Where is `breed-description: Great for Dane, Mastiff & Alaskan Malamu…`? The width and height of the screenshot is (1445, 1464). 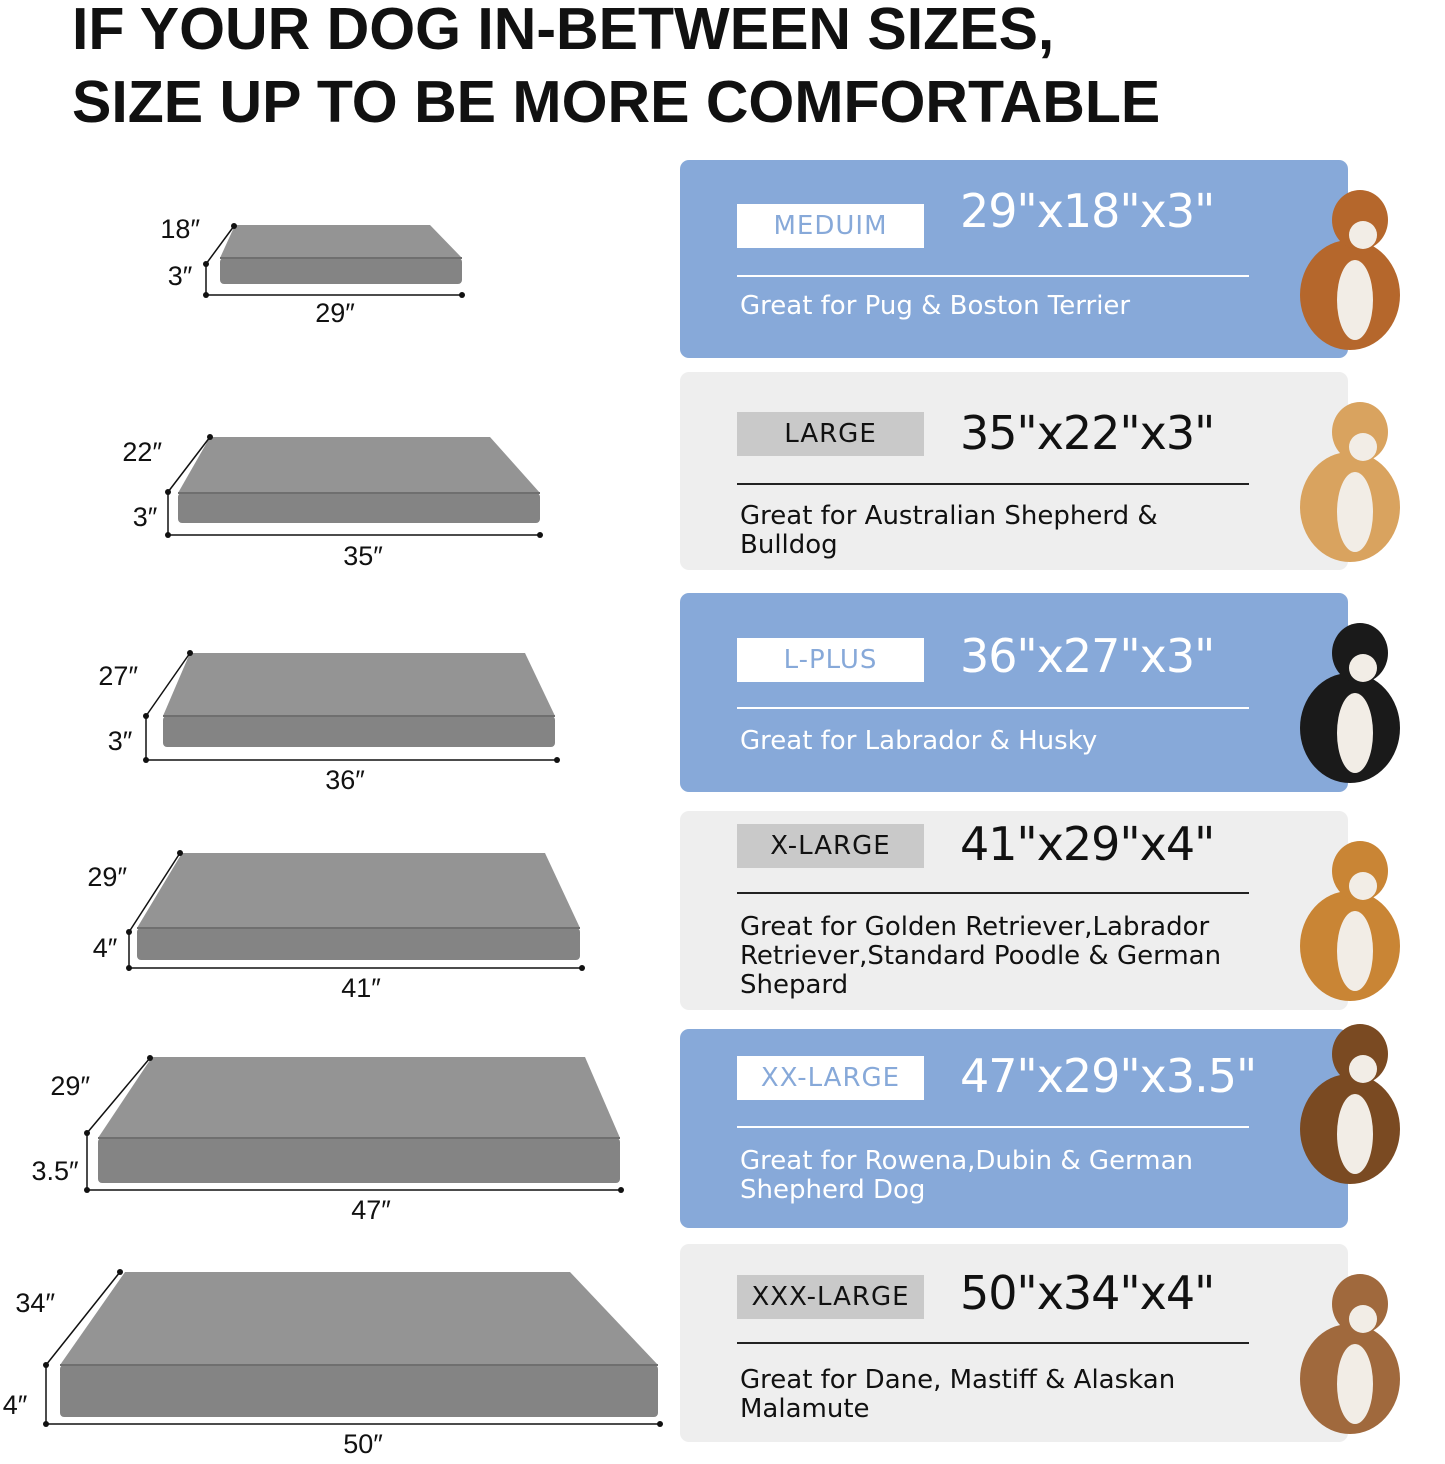
breed-description: Great for Dane, Mastiff & Alaskan Malamu… is located at coordinates (958, 1394).